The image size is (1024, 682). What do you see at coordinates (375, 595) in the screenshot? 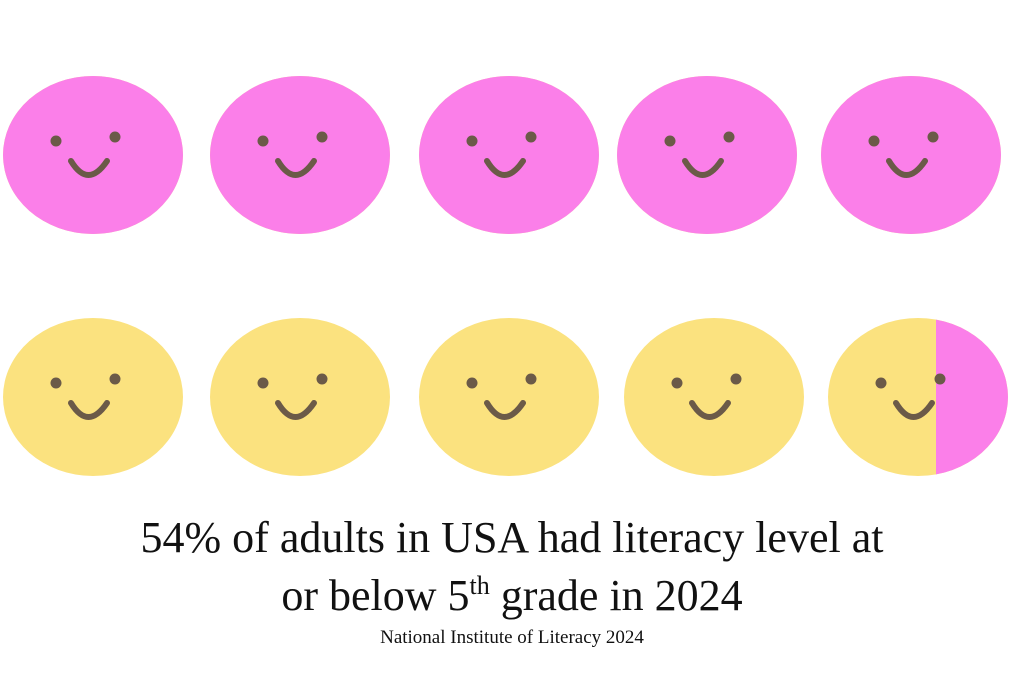
I see `title-text: or below 5` at bounding box center [375, 595].